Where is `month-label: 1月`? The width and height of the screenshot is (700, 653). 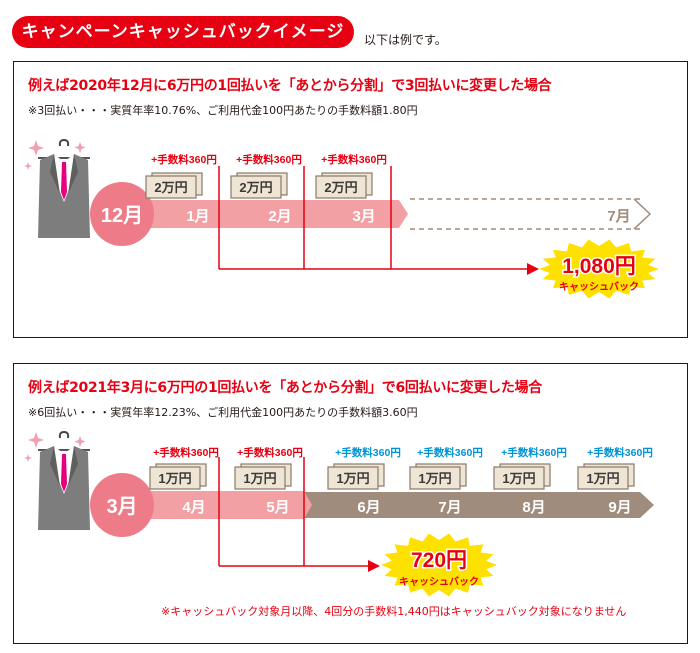 month-label: 1月 is located at coordinates (197, 216).